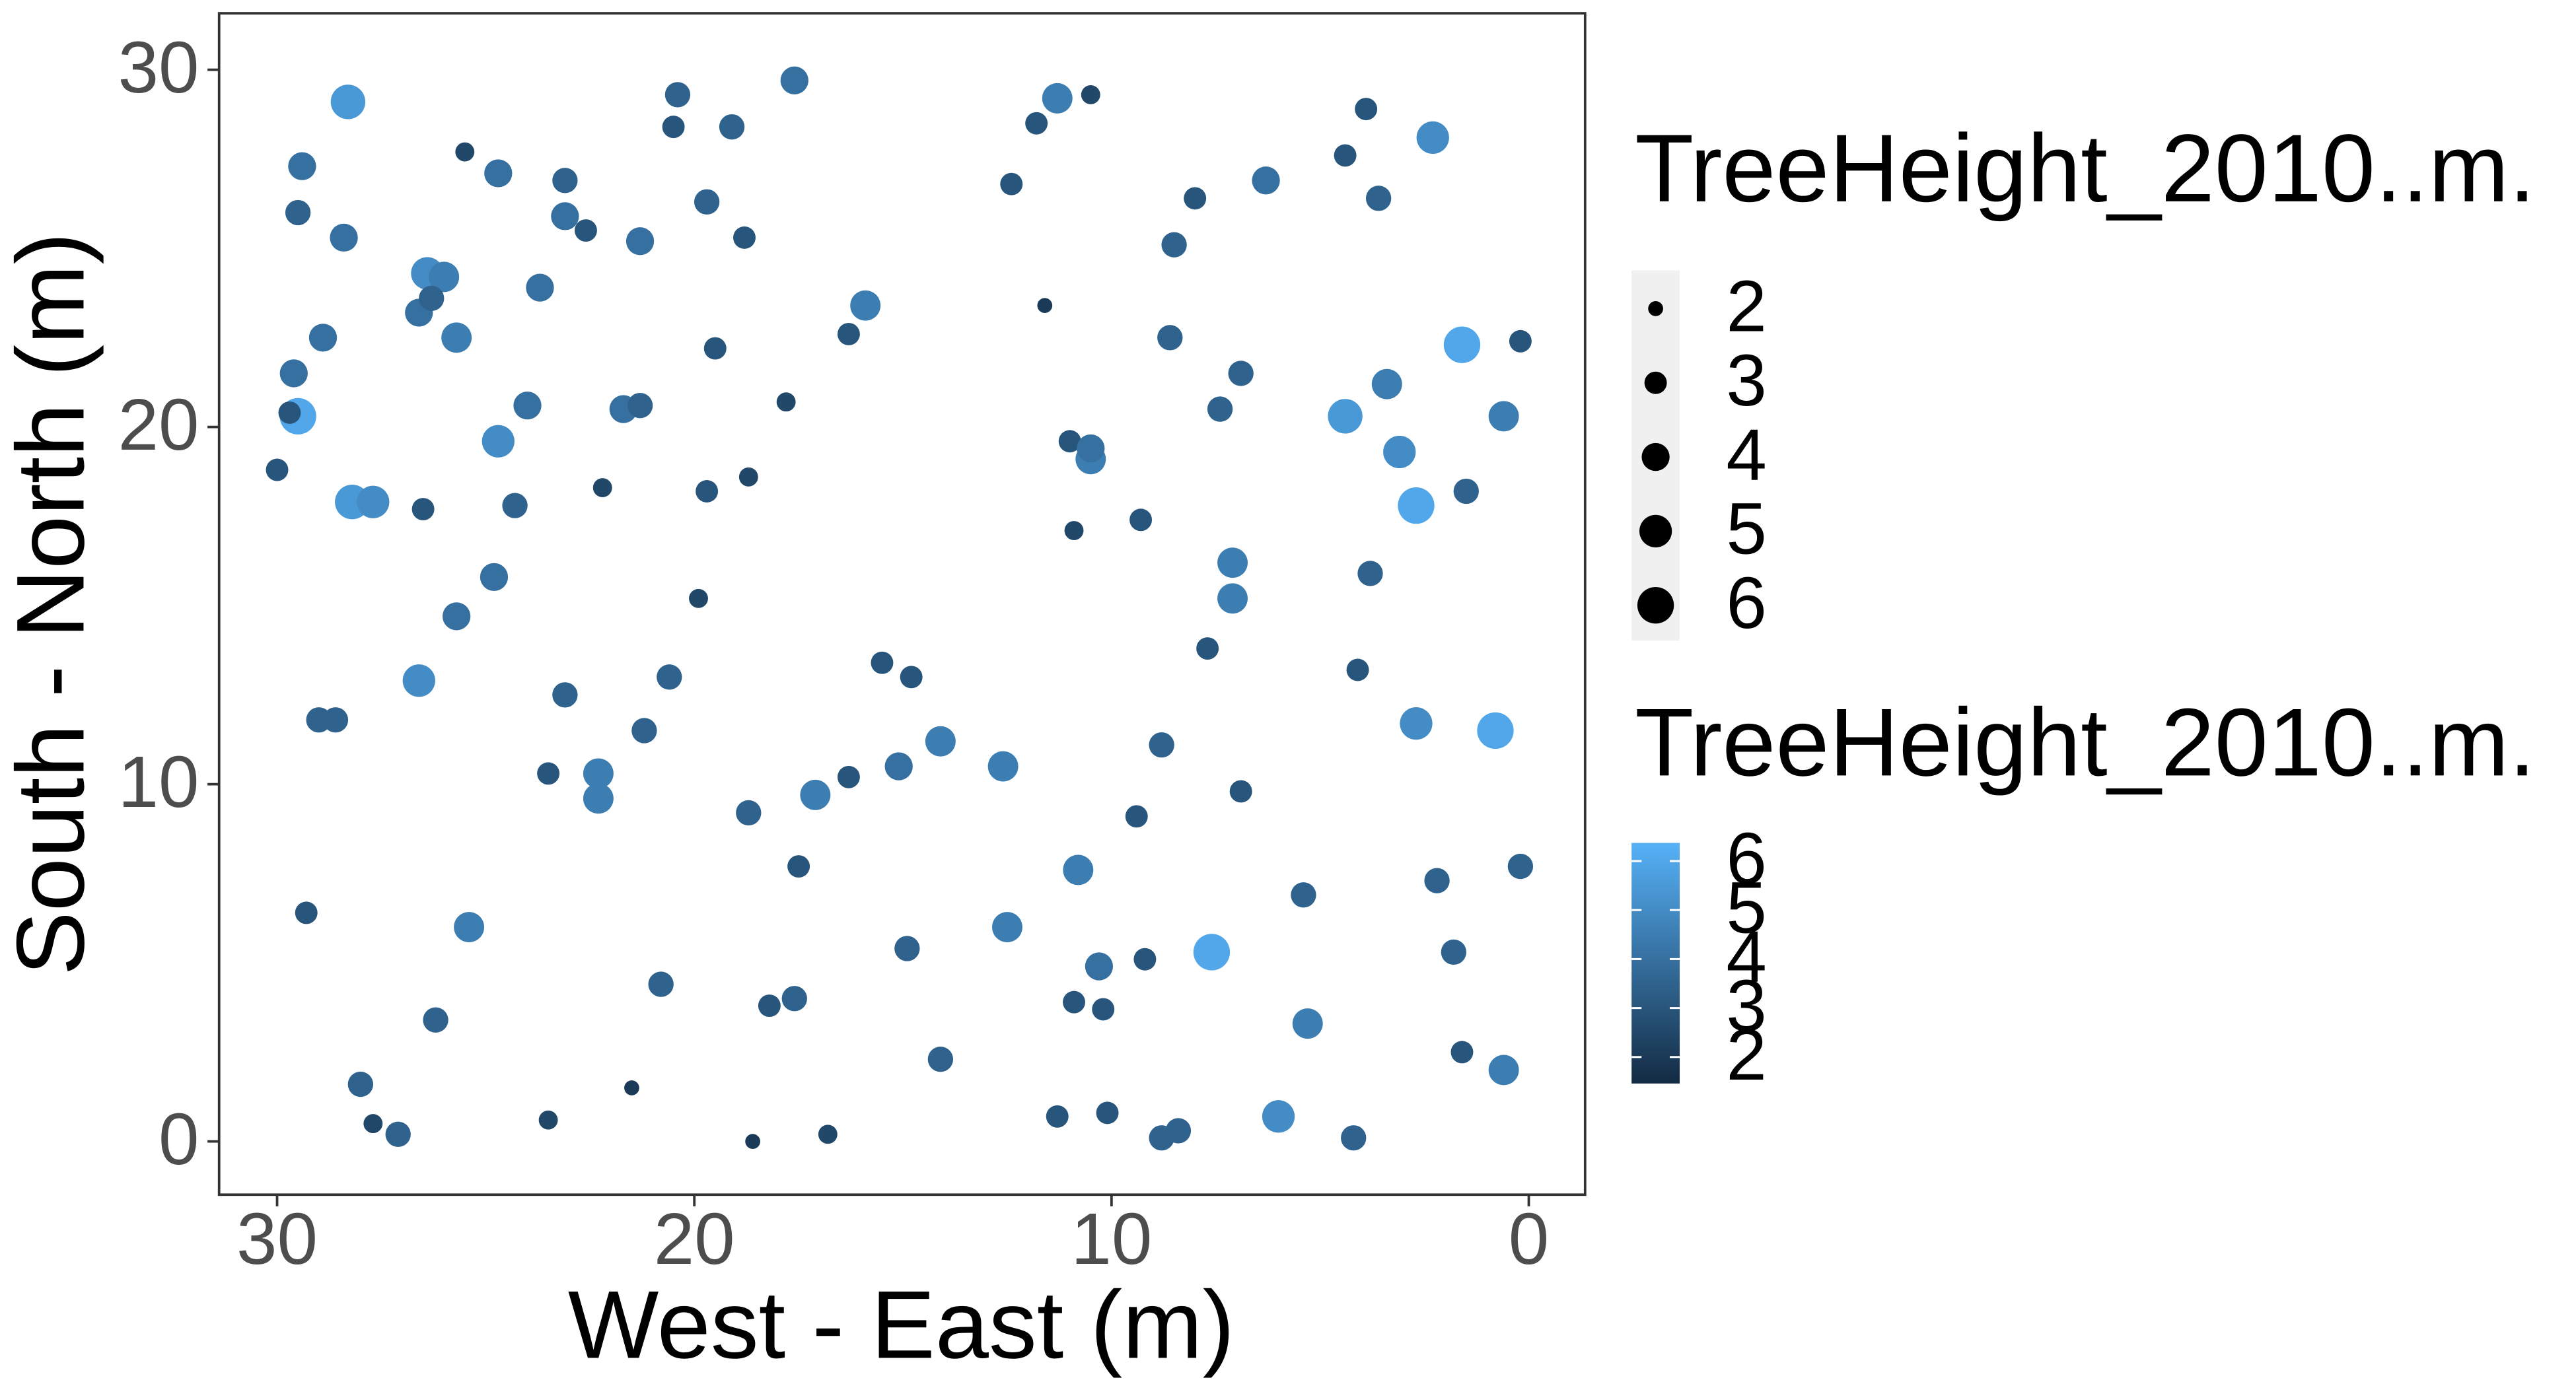 This screenshot has height=1386, width=2576. Describe the element at coordinates (1529, 1239) in the screenshot. I see `x-tick-label: 0` at that location.